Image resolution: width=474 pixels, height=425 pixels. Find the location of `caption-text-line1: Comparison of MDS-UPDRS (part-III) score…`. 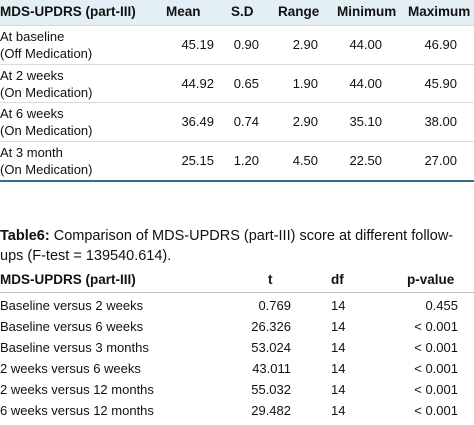

caption-text-line1: Comparison of MDS-UPDRS (part-III) score… is located at coordinates (251, 236).